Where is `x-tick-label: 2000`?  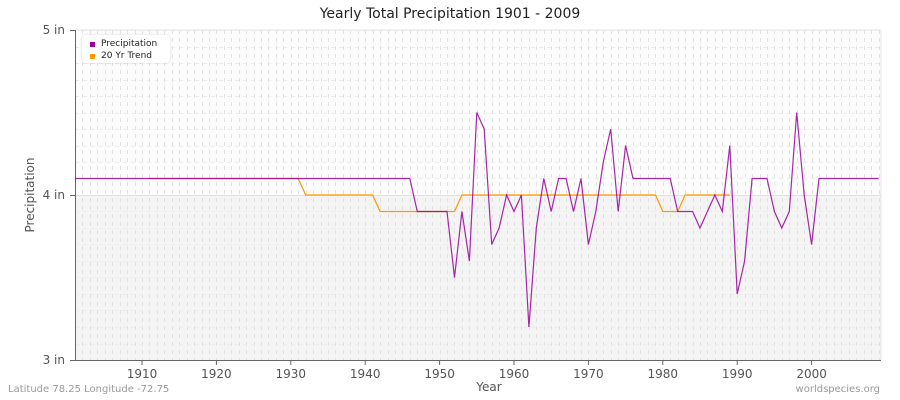 x-tick-label: 2000 is located at coordinates (811, 374).